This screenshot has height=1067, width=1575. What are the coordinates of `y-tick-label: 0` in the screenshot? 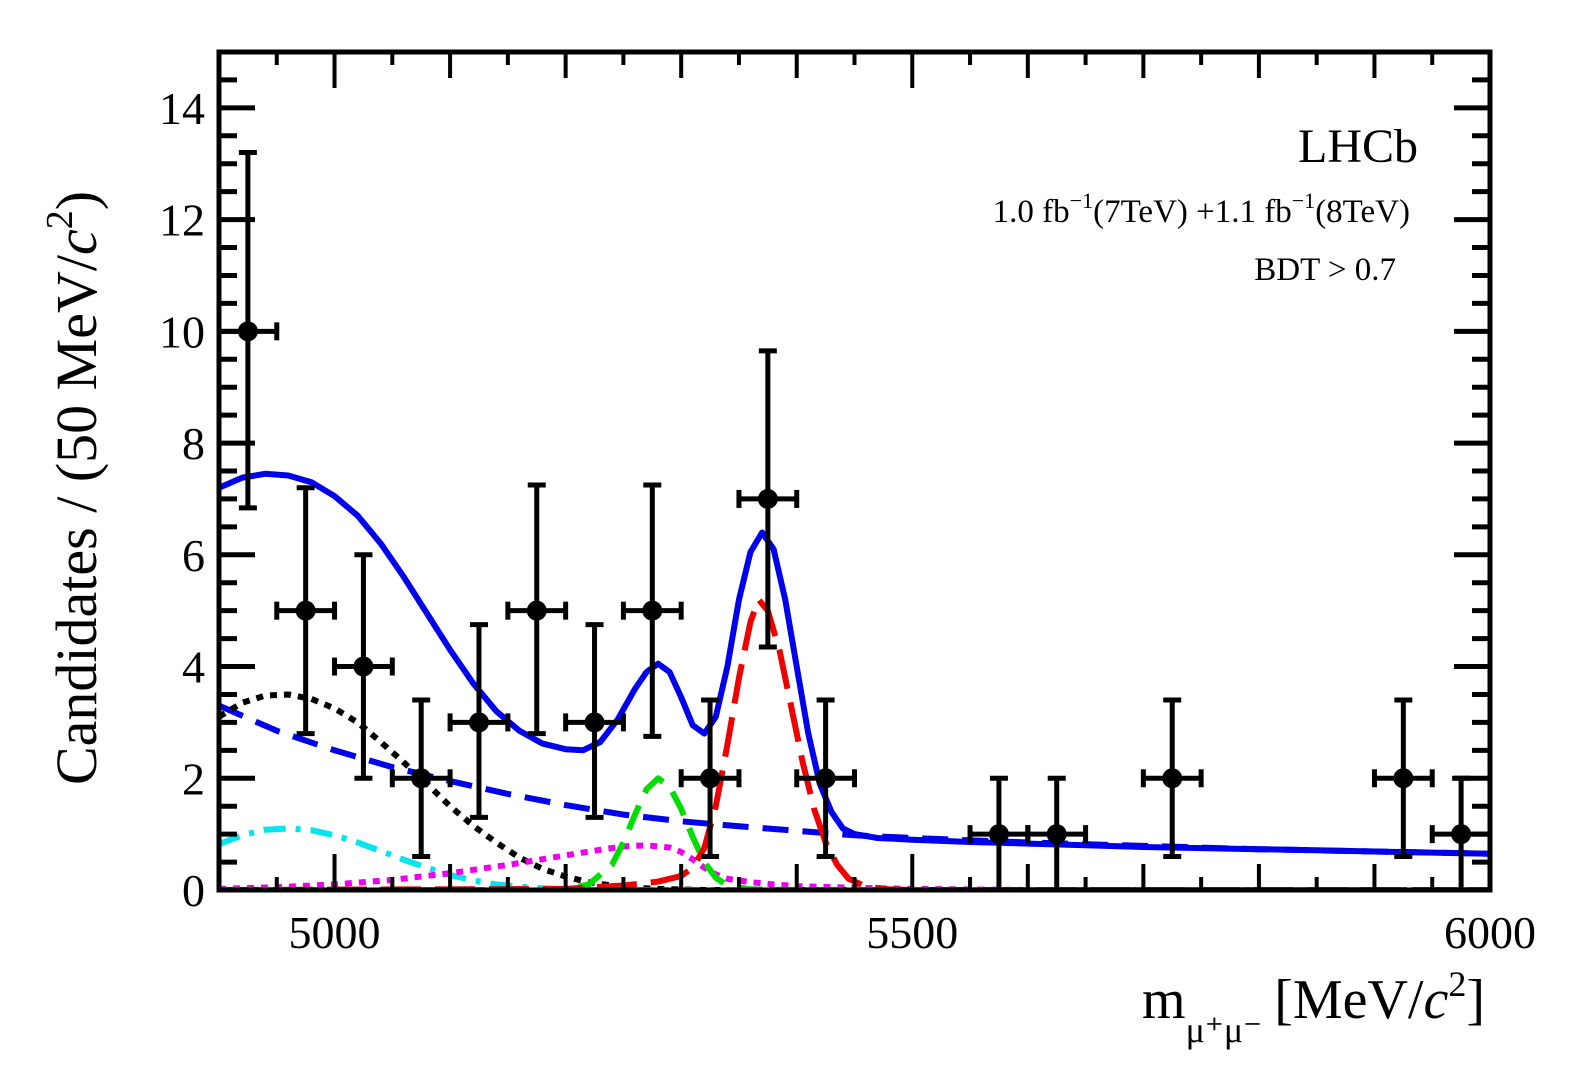 It's located at (193, 890).